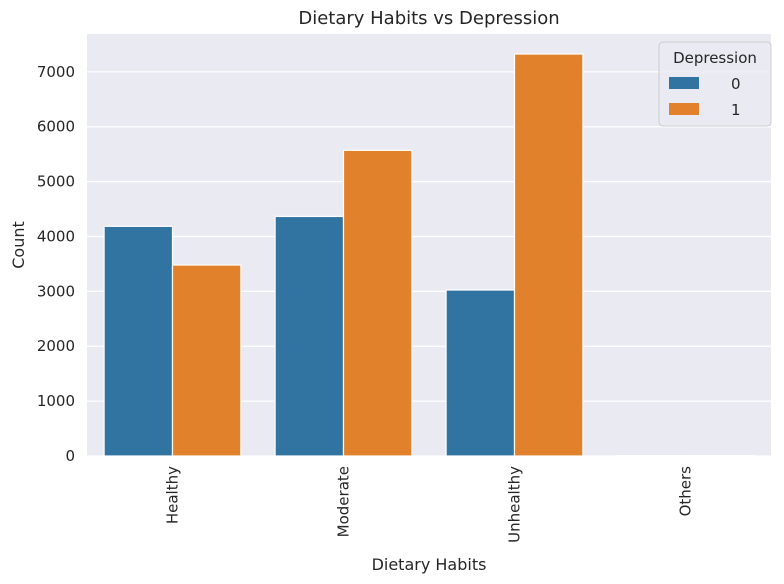 Image resolution: width=784 pixels, height=584 pixels. Describe the element at coordinates (56, 291) in the screenshot. I see `y-tick-label: 3000` at that location.